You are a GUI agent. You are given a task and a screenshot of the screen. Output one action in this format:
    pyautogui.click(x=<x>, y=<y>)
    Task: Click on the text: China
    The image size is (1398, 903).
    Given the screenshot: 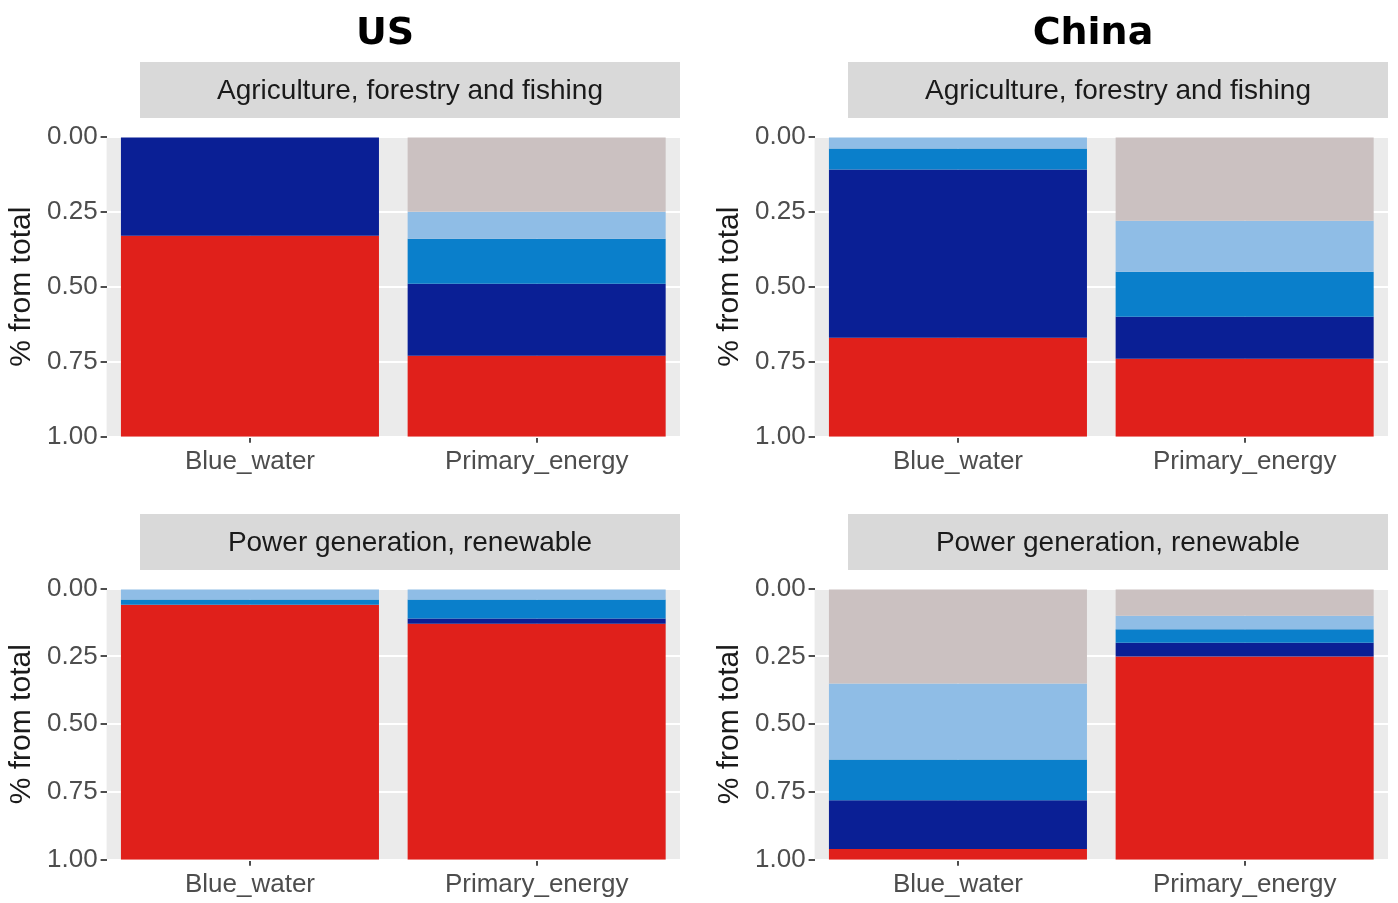 What is the action you would take?
    pyautogui.click(x=1093, y=31)
    